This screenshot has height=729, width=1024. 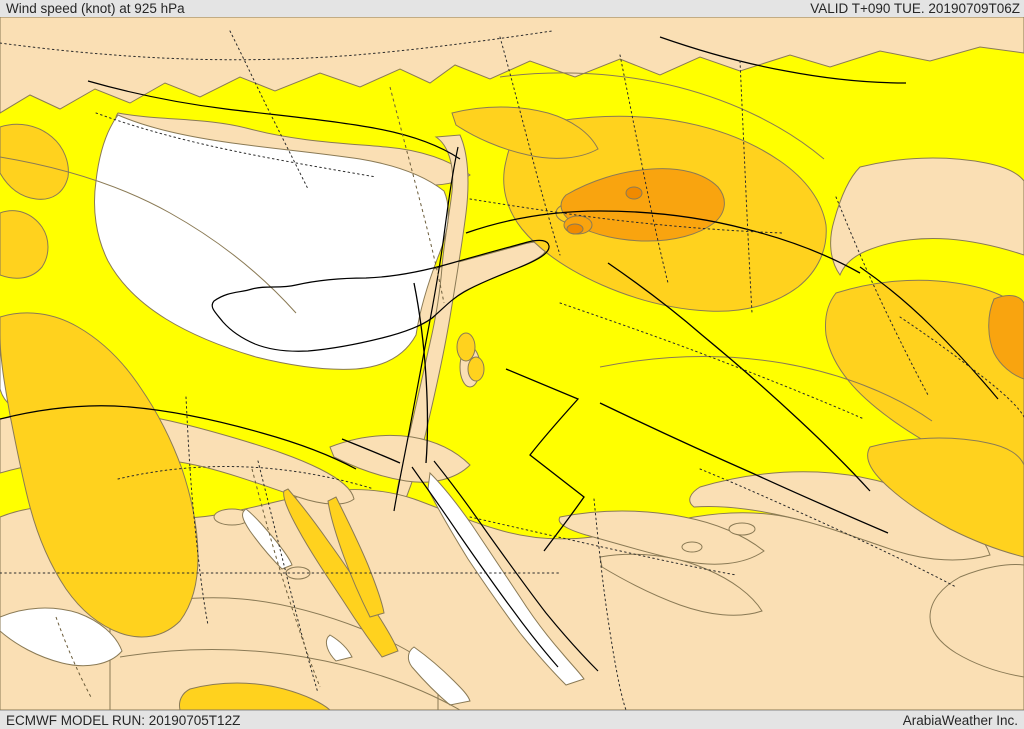 I want to click on gold-turkey-south, so click(x=525, y=132).